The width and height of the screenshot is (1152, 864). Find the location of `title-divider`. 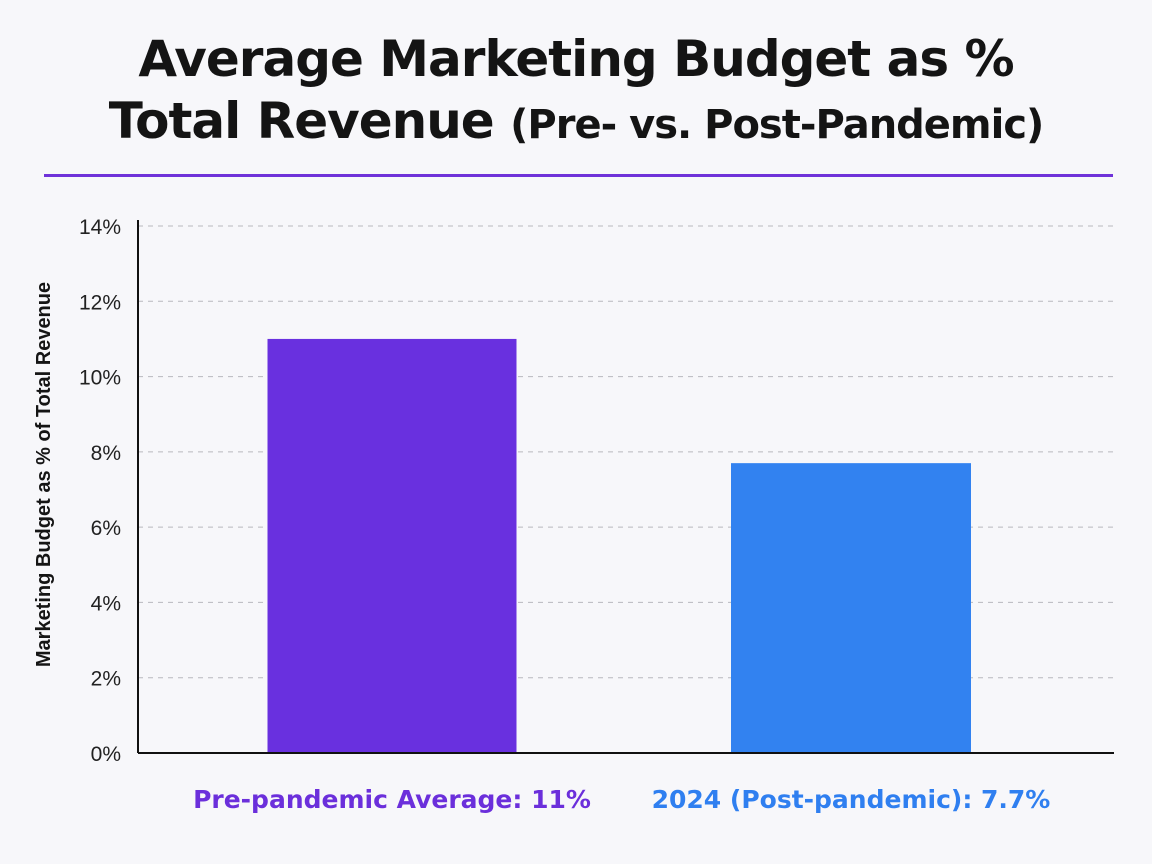

title-divider is located at coordinates (578, 175).